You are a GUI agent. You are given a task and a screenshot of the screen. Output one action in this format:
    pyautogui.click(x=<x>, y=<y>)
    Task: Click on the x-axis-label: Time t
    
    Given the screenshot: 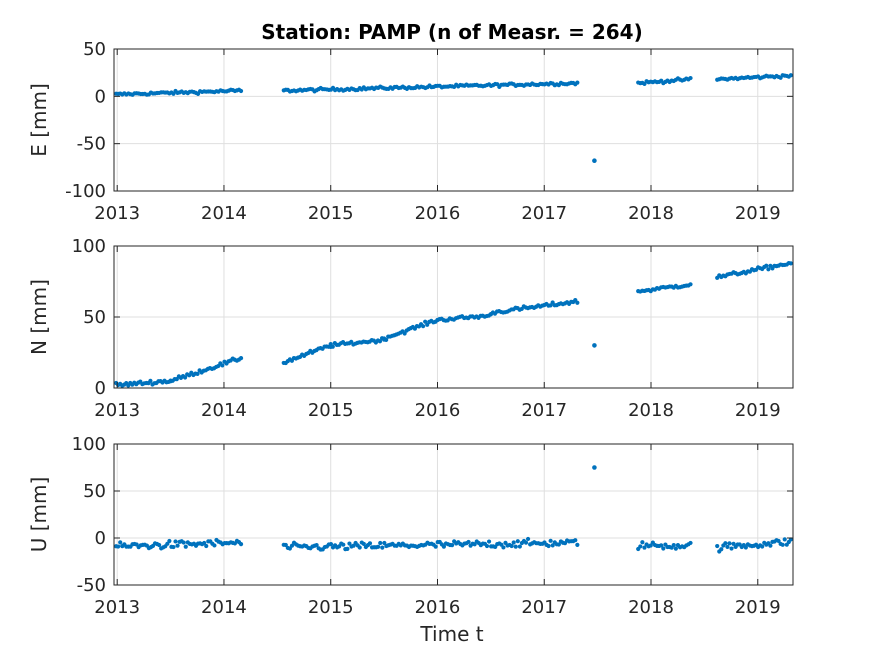 What is the action you would take?
    pyautogui.click(x=451, y=634)
    